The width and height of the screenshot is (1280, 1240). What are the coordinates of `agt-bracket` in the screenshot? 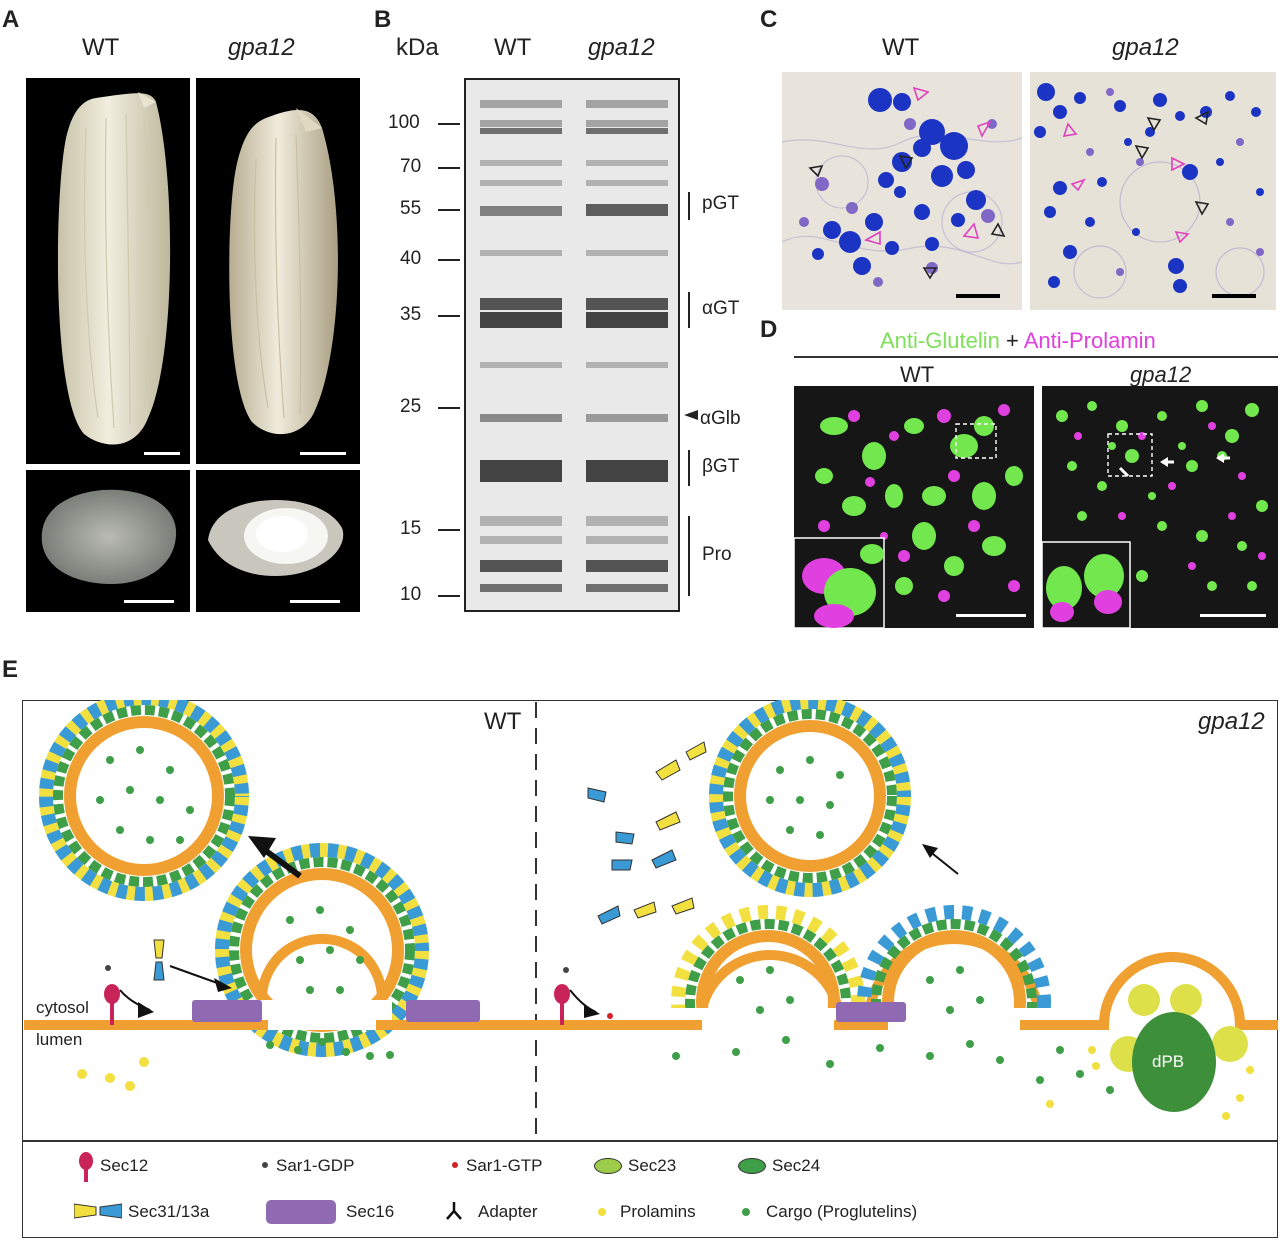 It's located at (689, 310).